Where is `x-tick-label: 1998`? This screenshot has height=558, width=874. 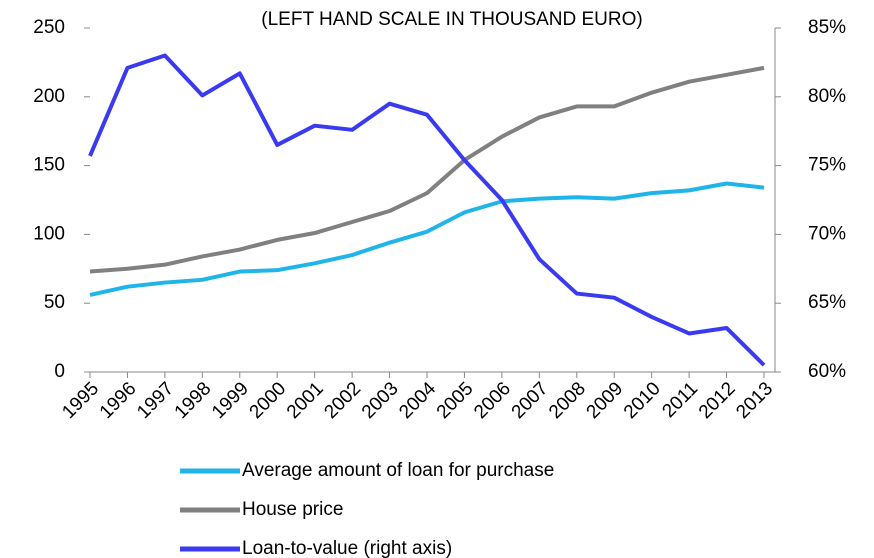 x-tick-label: 1998 is located at coordinates (193, 400).